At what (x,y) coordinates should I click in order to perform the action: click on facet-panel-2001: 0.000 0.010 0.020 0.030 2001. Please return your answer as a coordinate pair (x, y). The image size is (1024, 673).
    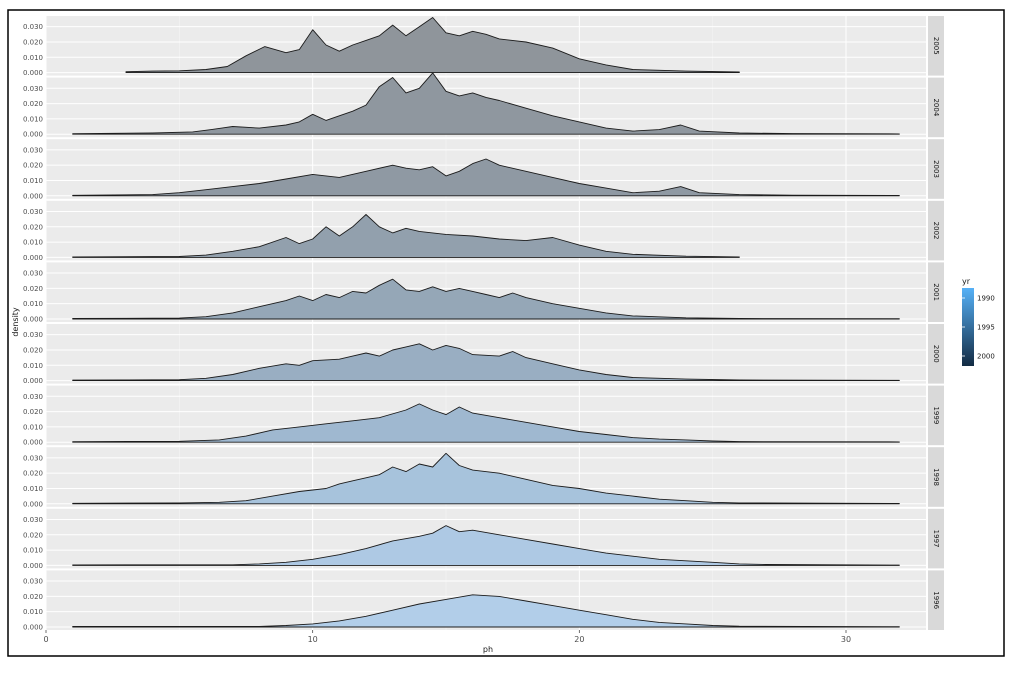
    Looking at the image, I should click on (483, 293).